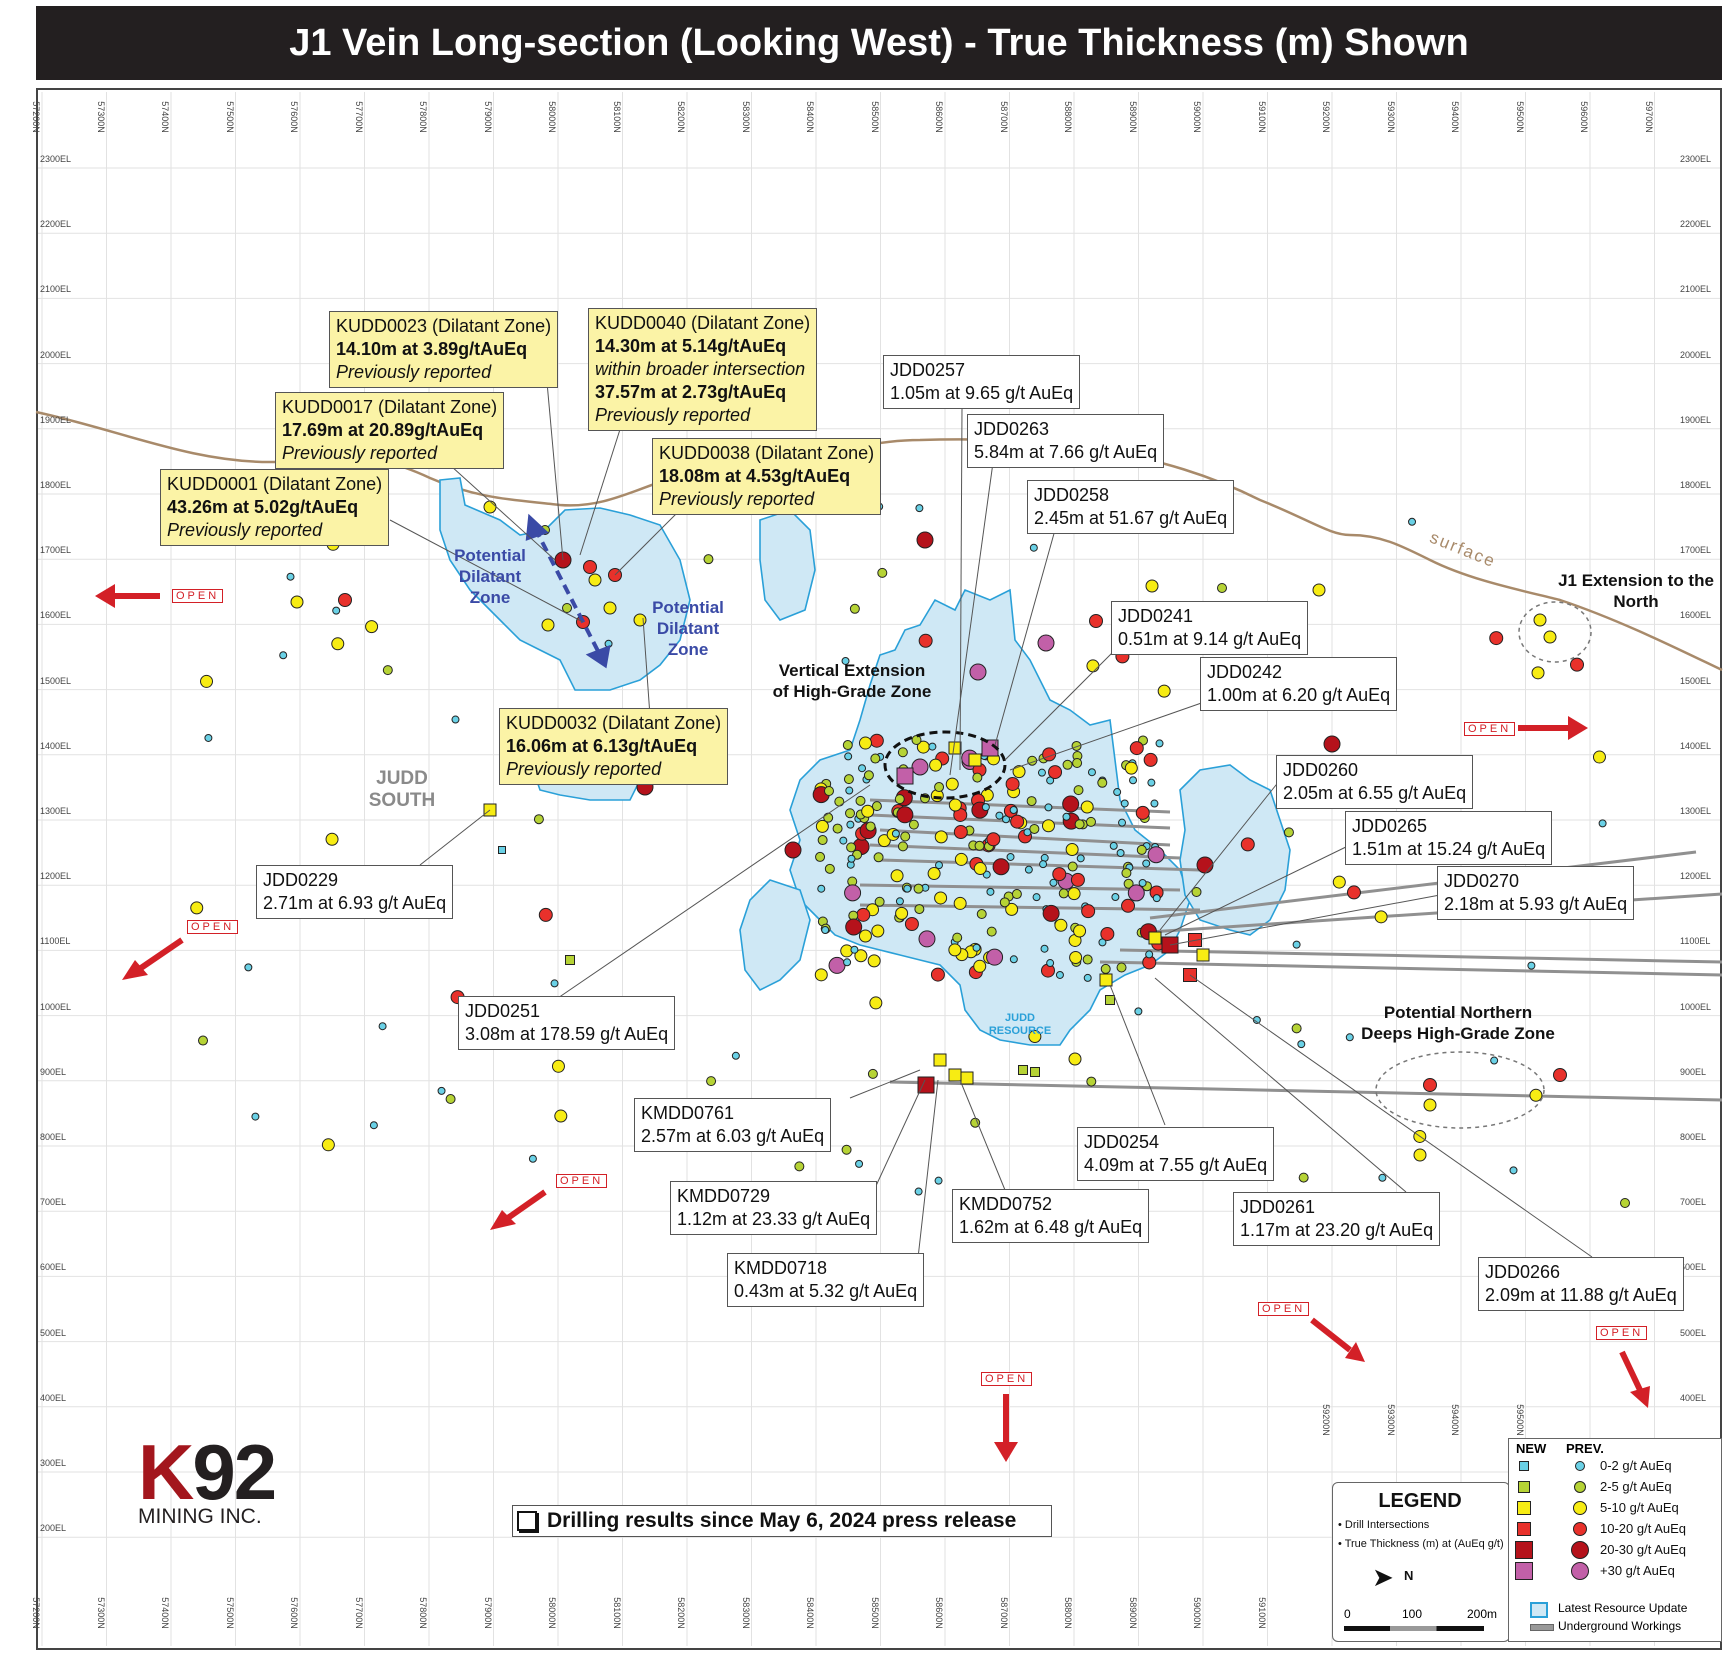 This screenshot has height=1656, width=1728. I want to click on elevation-label-right: 1800EL, so click(1696, 485).